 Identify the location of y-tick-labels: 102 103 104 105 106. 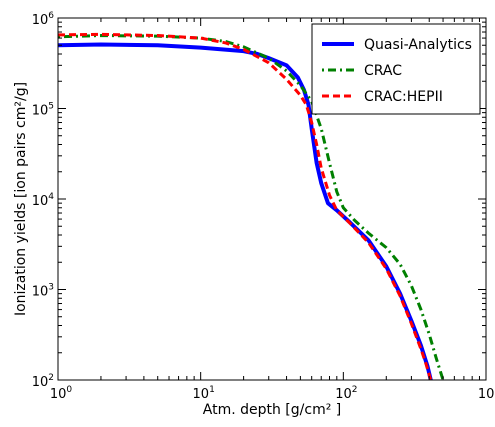
(43, 200).